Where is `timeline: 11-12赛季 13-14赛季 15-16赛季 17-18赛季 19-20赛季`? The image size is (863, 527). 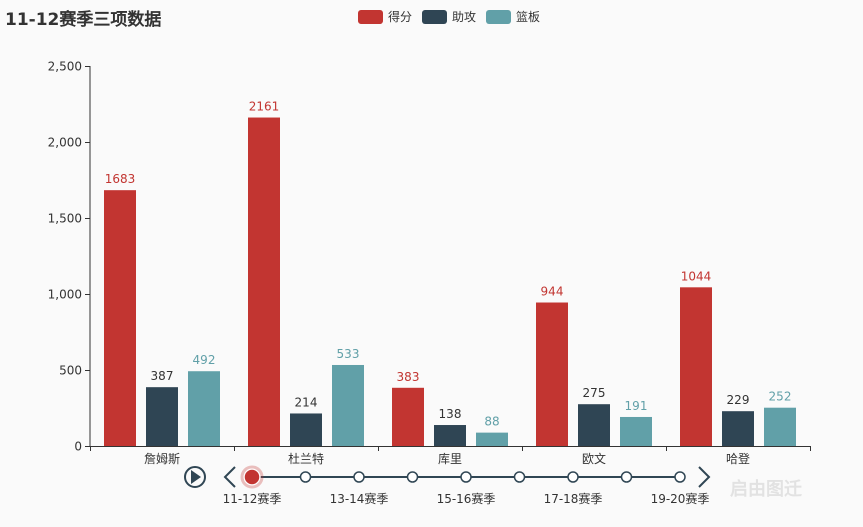 timeline: 11-12赛季 13-14赛季 15-16赛季 17-18赛季 19-20赛季 is located at coordinates (447, 485).